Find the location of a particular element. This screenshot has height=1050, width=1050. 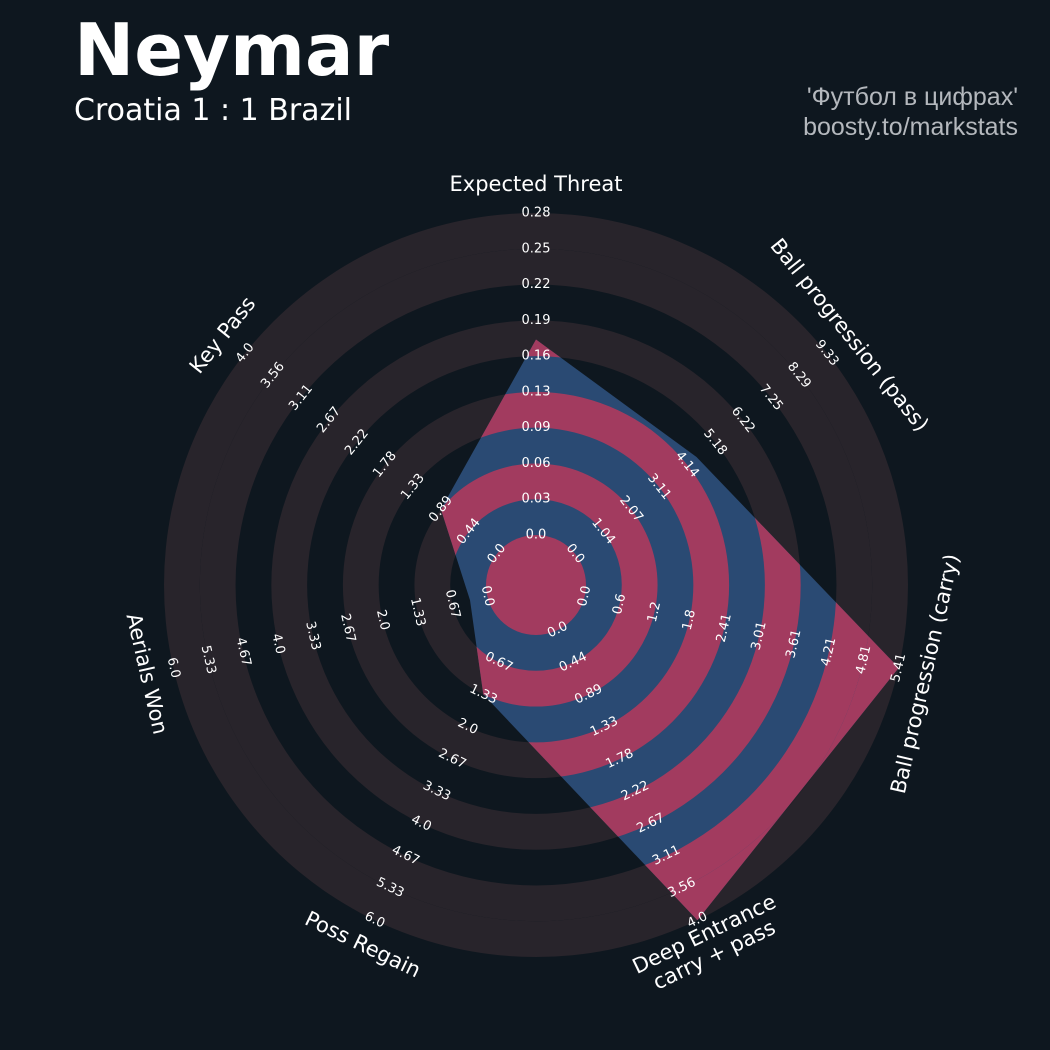

credit: 'Футбол в цифрах' boosty.to/markstats is located at coordinates (910, 112).